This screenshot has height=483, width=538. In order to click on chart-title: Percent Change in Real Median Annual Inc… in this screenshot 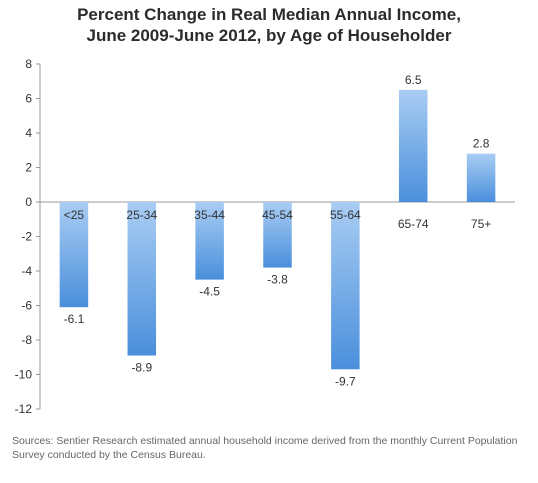, I will do `click(269, 25)`.